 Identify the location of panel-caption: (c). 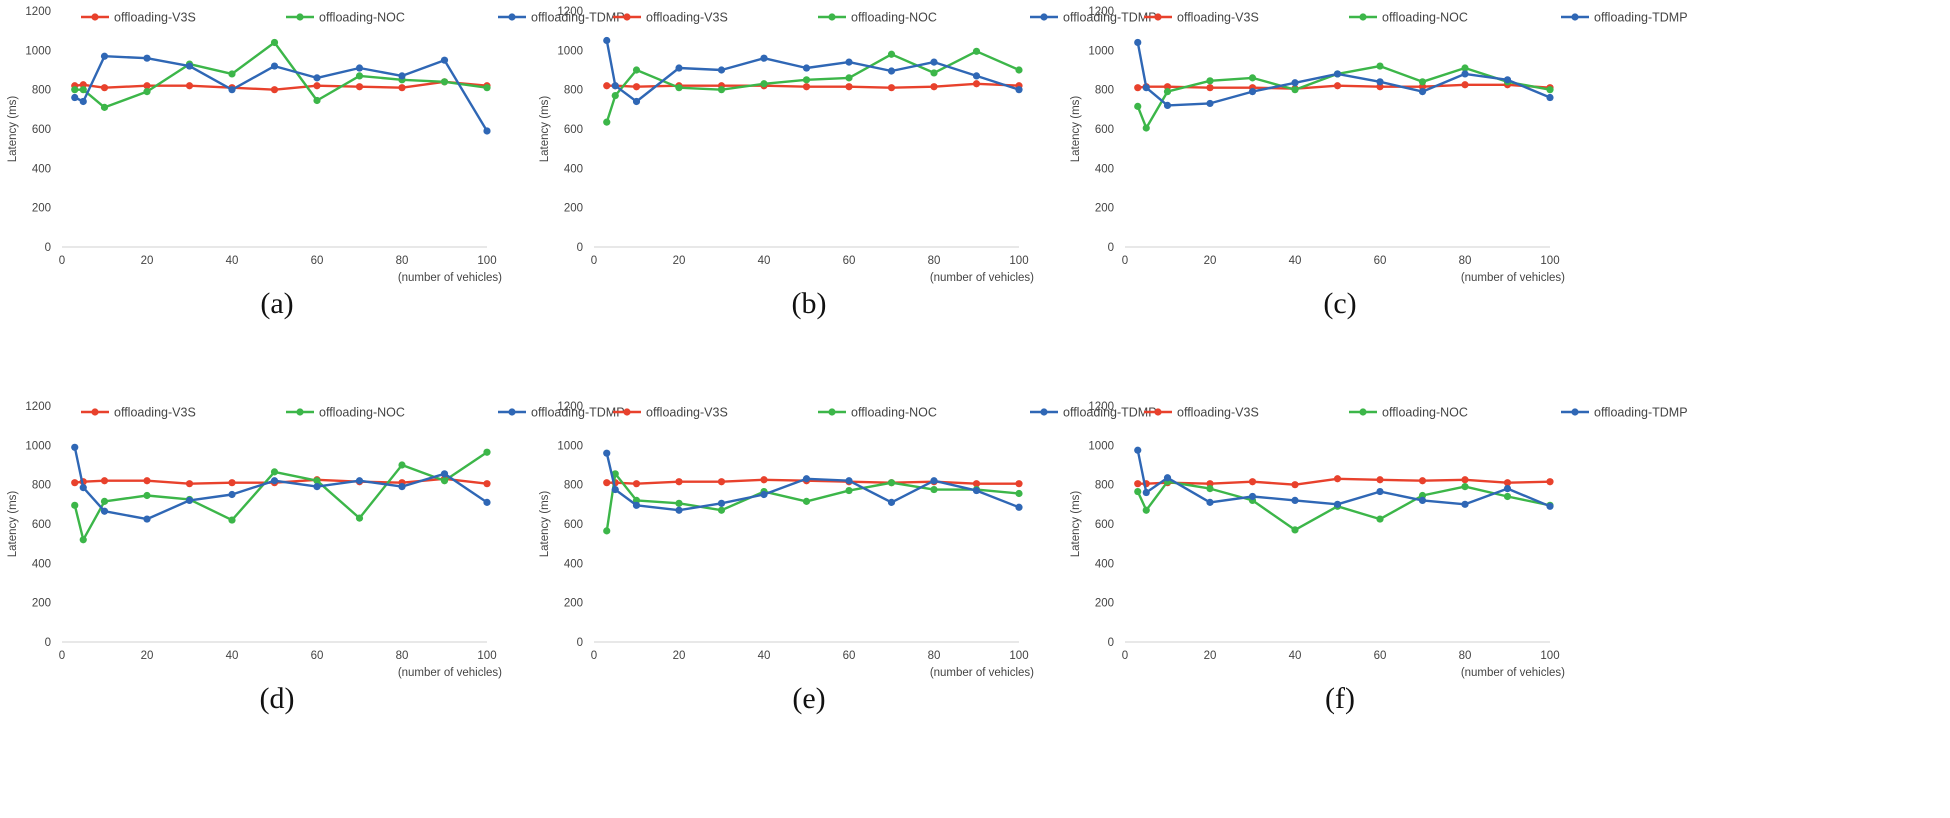
(1339, 303).